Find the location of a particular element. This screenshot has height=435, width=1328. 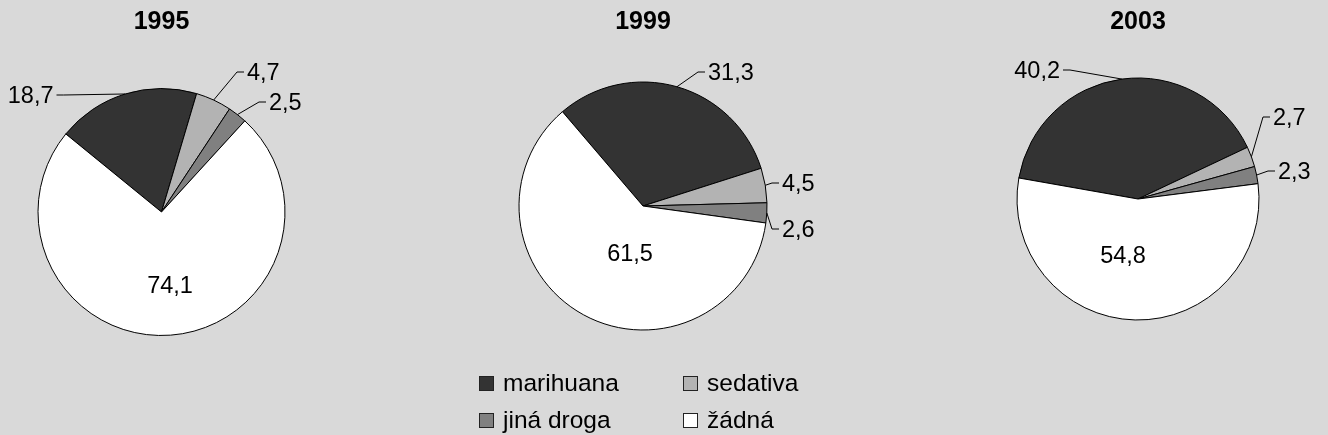

legend-label: sedativa is located at coordinates (753, 383).